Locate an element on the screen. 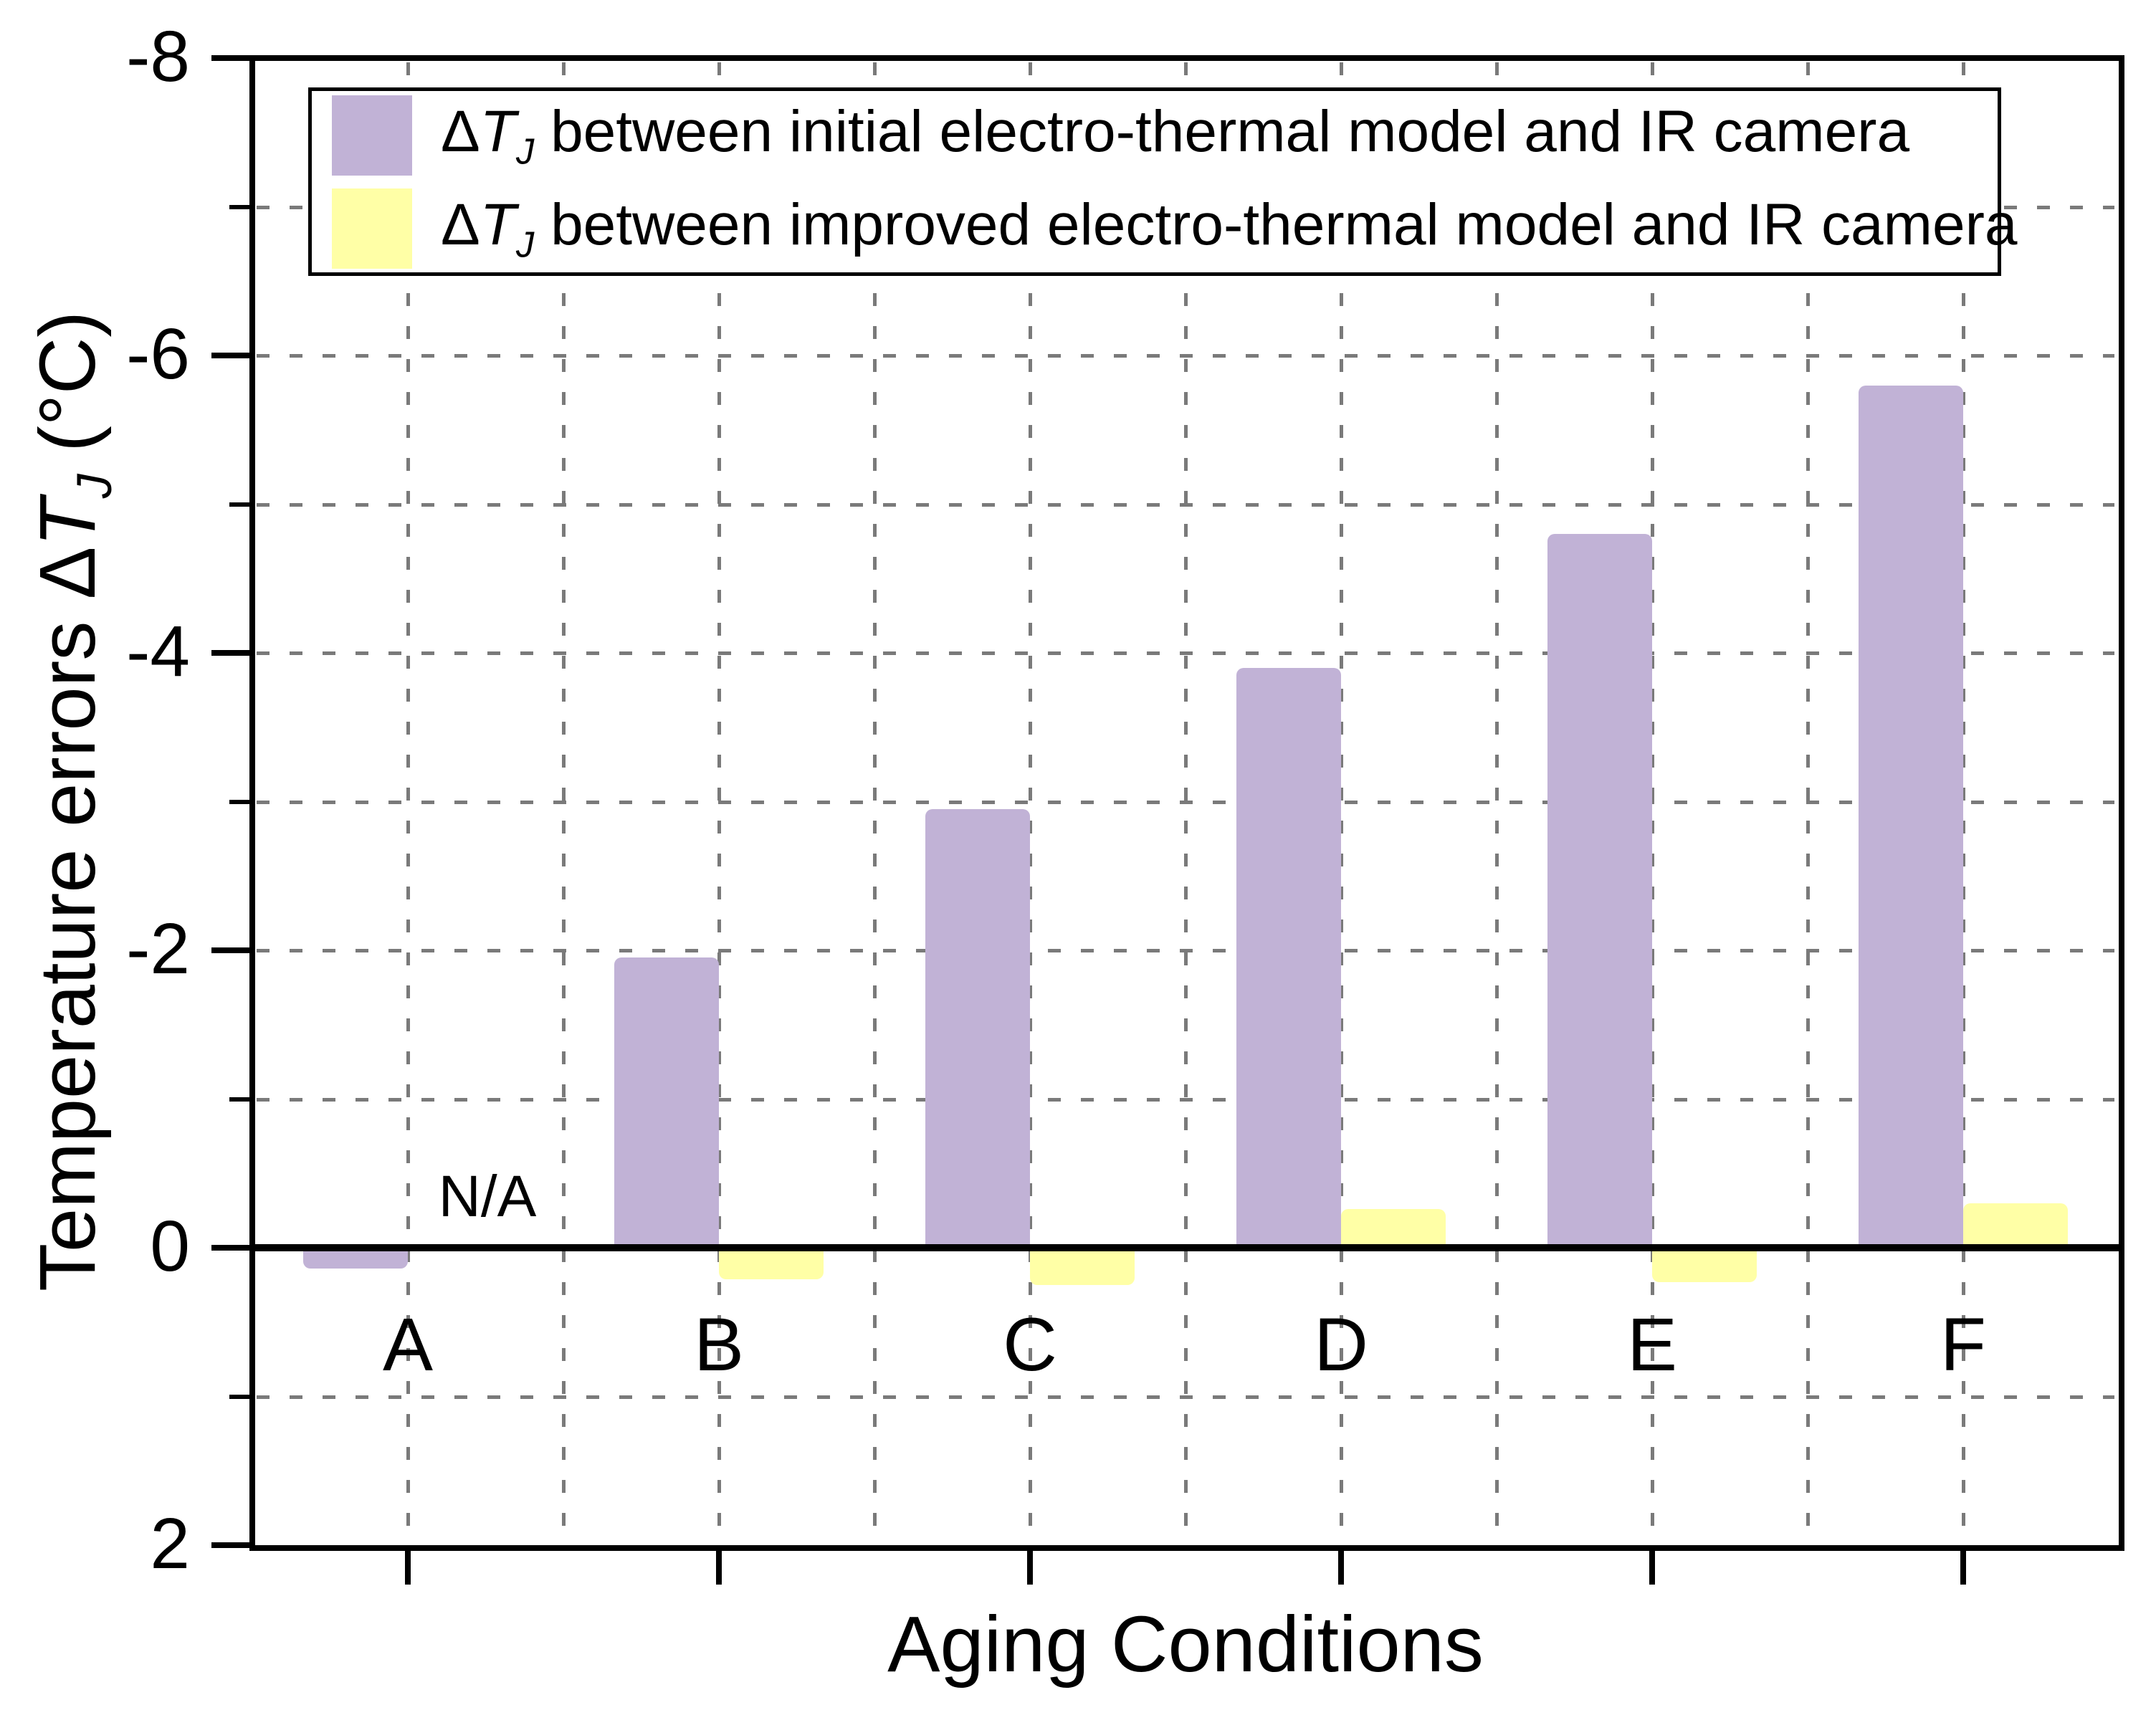 The image size is (2156, 1710). y-axis-title-post: (°C) is located at coordinates (68, 392).